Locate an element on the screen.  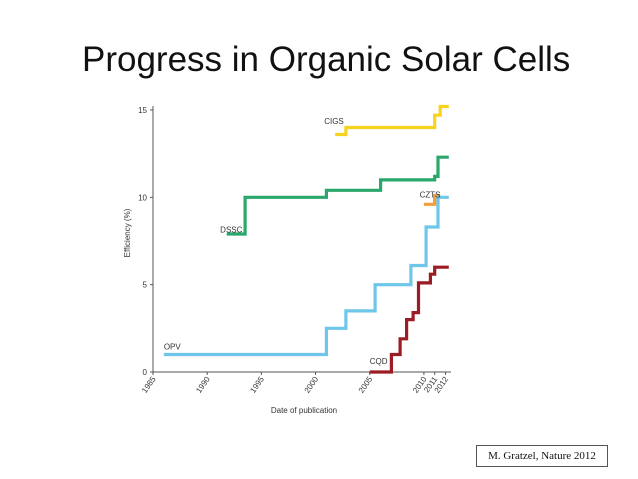
y-axis-label: Efficiency (%) is located at coordinates (127, 232).